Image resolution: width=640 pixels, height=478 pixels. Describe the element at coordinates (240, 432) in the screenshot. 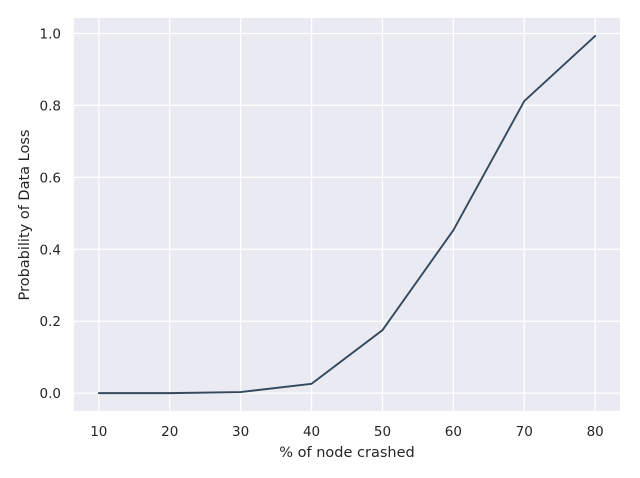

I see `x-tick-label: 30` at that location.